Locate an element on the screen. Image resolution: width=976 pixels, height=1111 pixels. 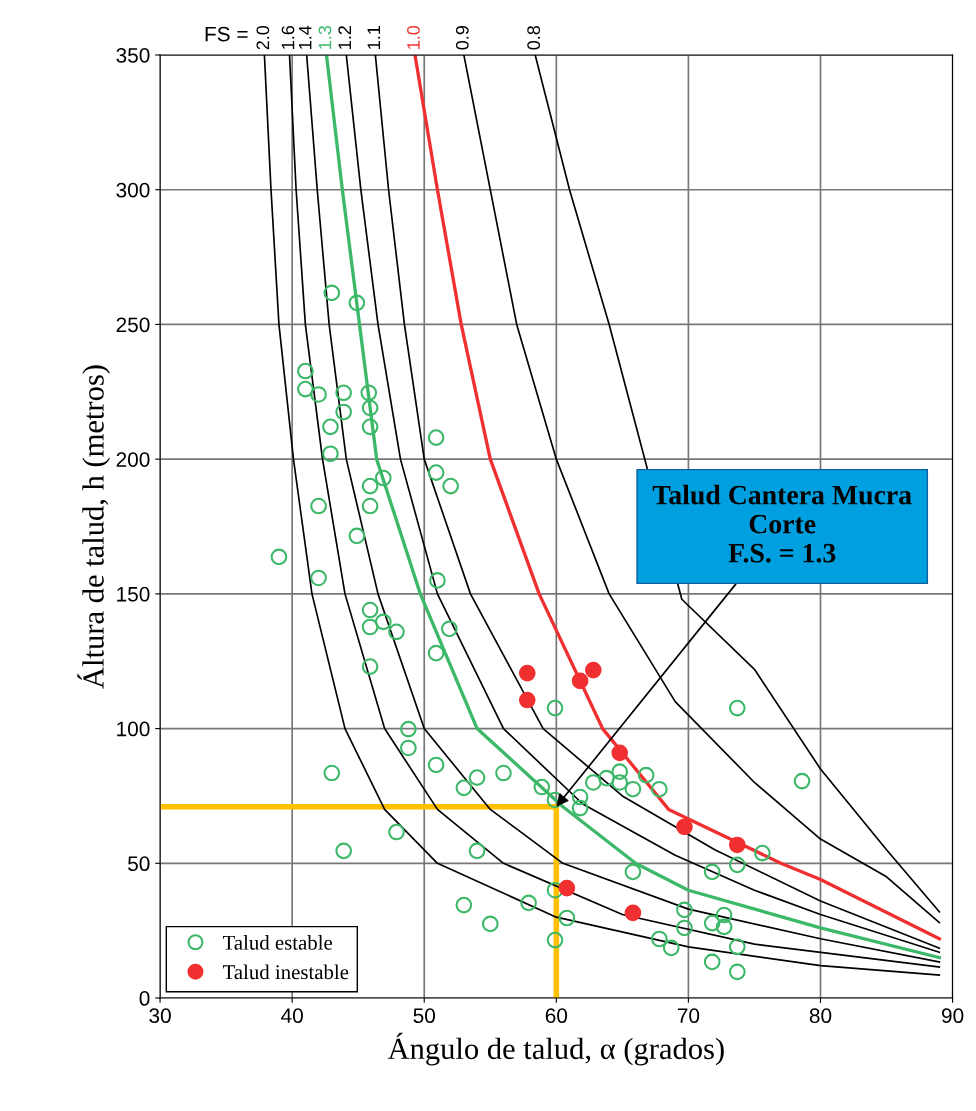
x-tick-label: 90 is located at coordinates (952, 1016).